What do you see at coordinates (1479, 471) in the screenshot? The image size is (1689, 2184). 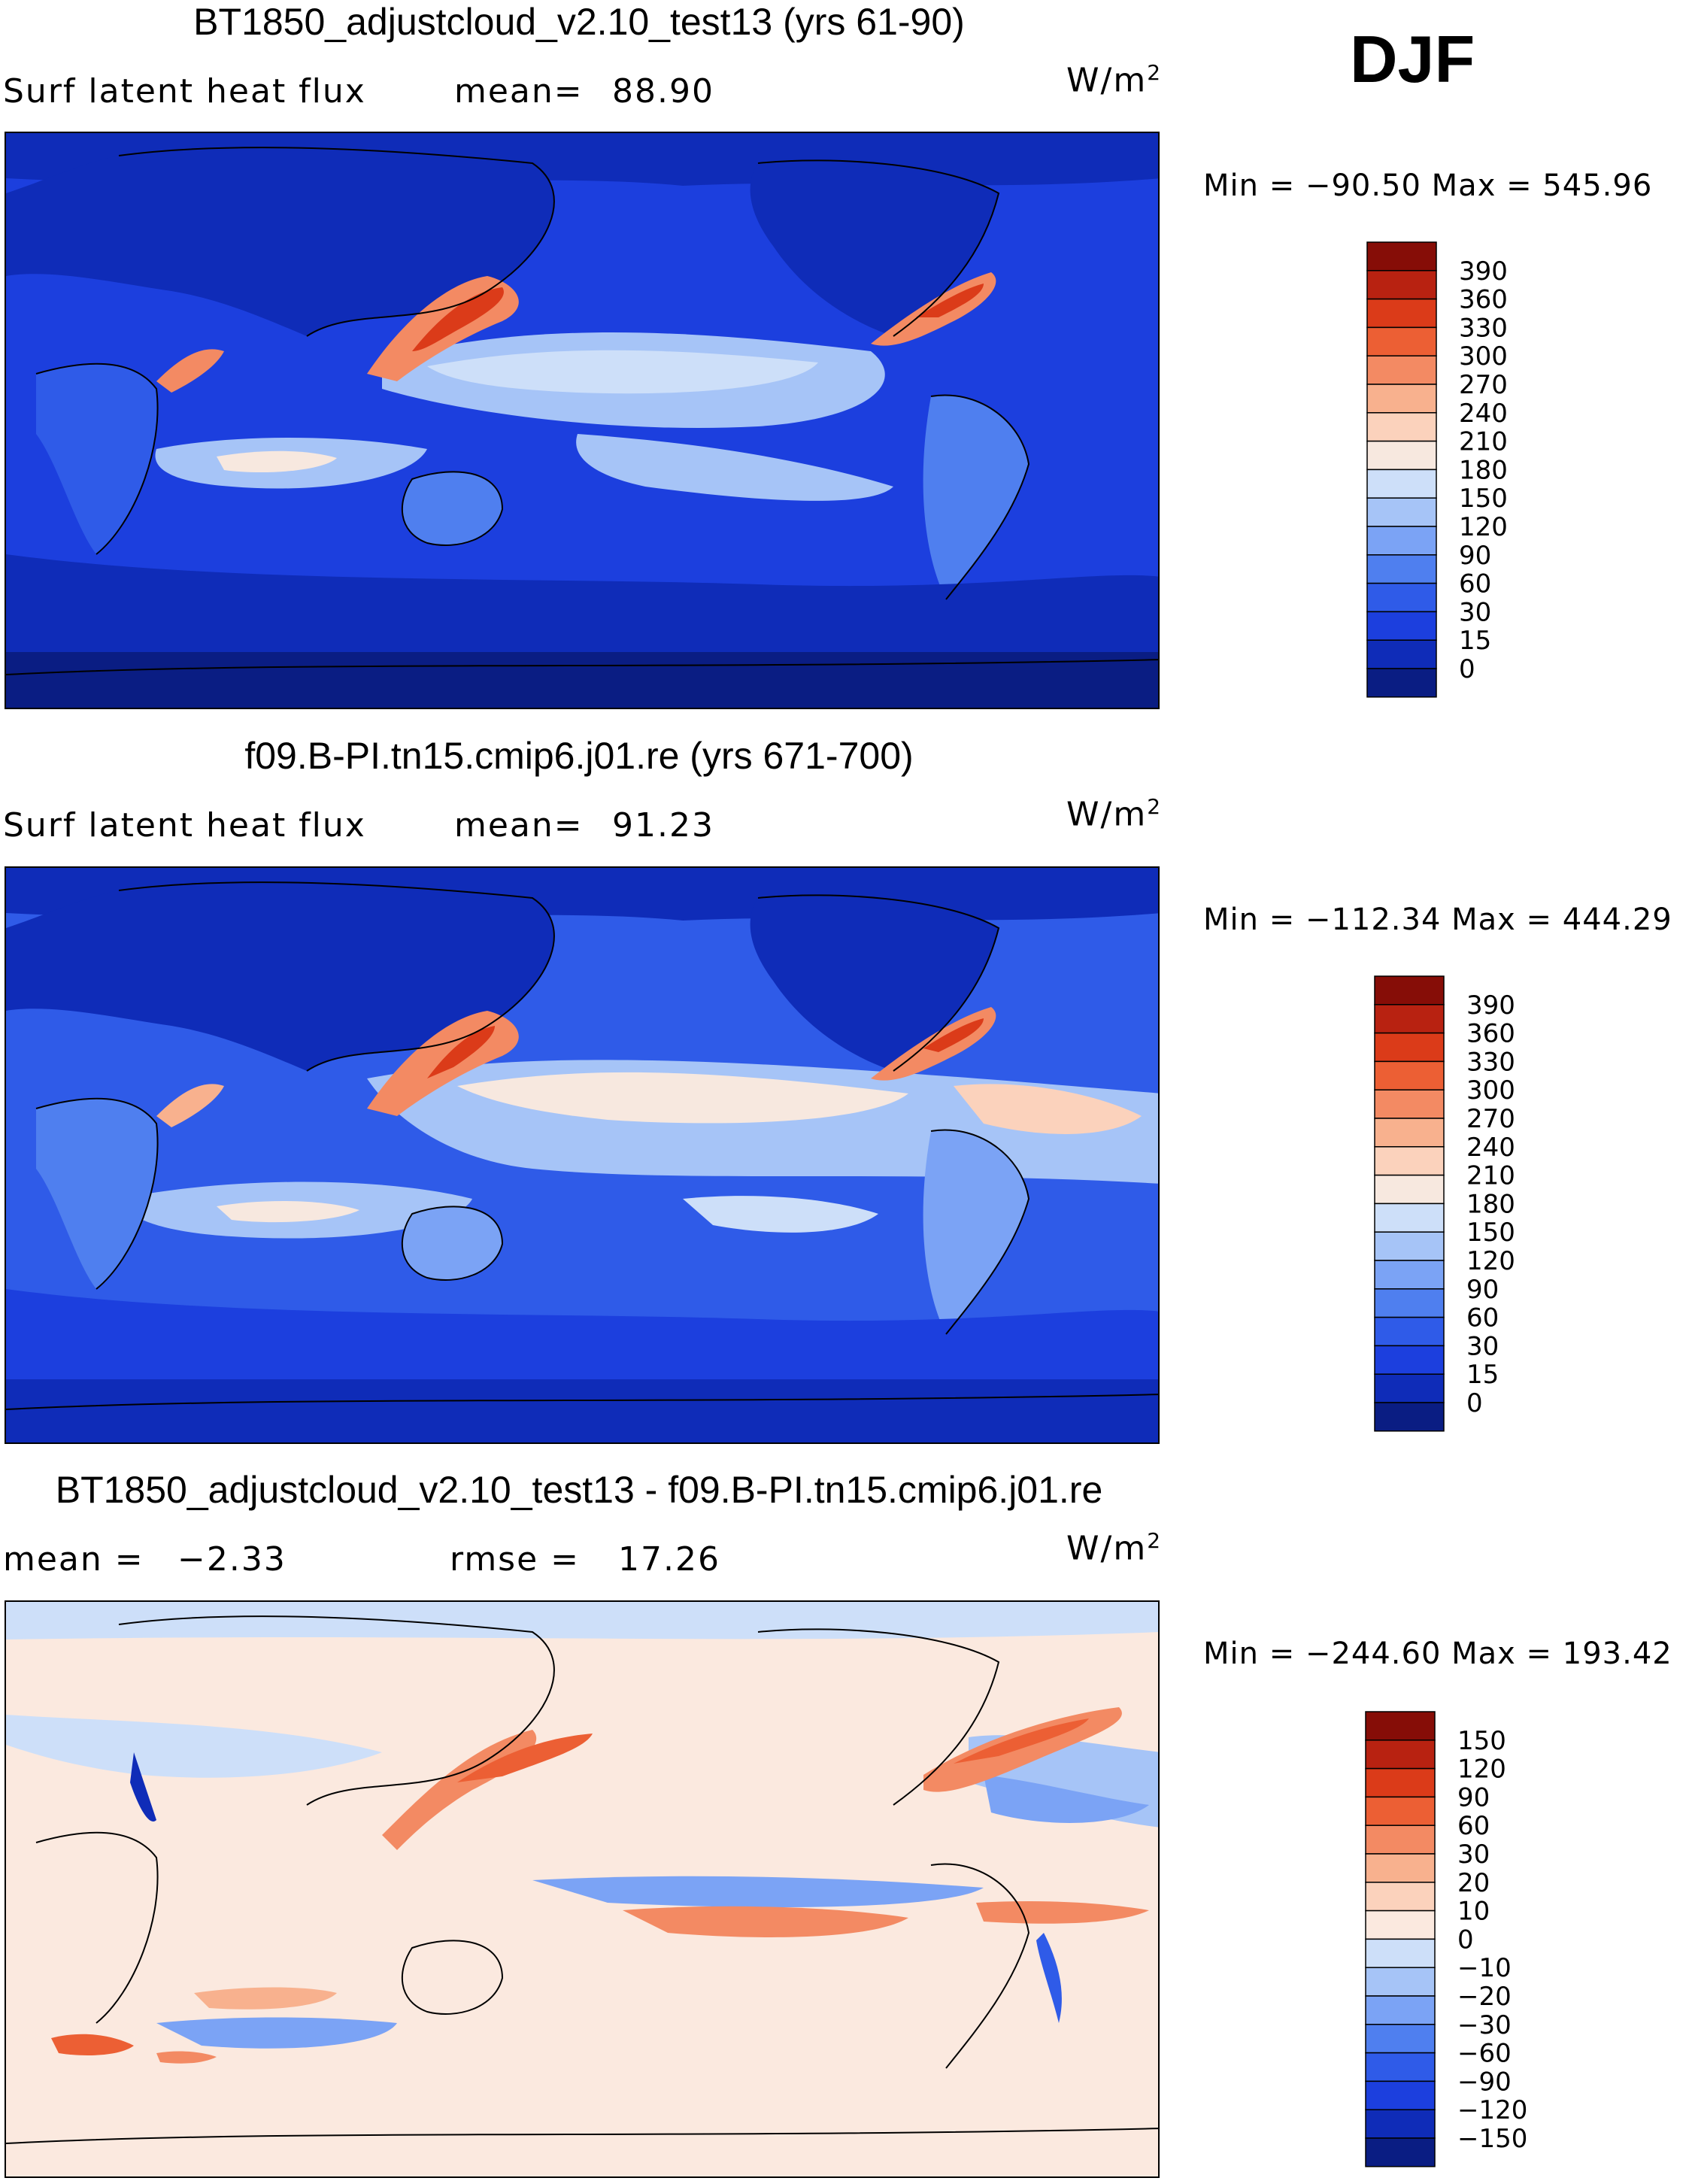 I see `panel1-colorbar: 390 360 330 300 270 240 210 180 150 120 90 60 30 15 0` at bounding box center [1479, 471].